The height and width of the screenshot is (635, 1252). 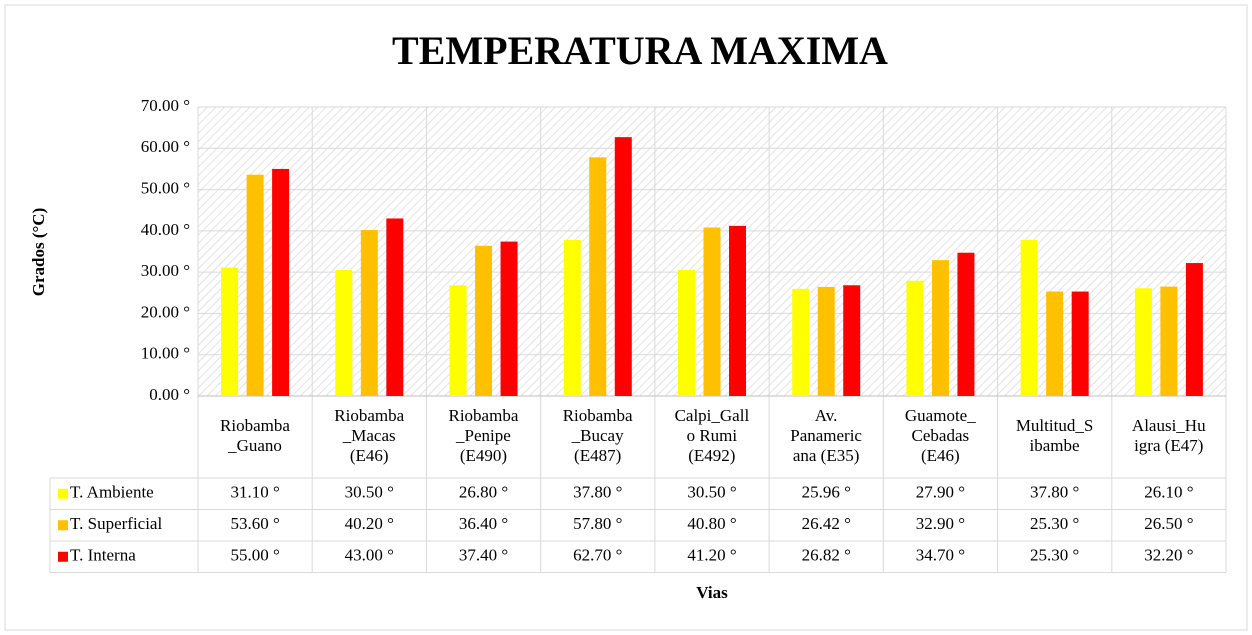 What do you see at coordinates (165, 187) in the screenshot?
I see `y-tick-label: 50.00 °` at bounding box center [165, 187].